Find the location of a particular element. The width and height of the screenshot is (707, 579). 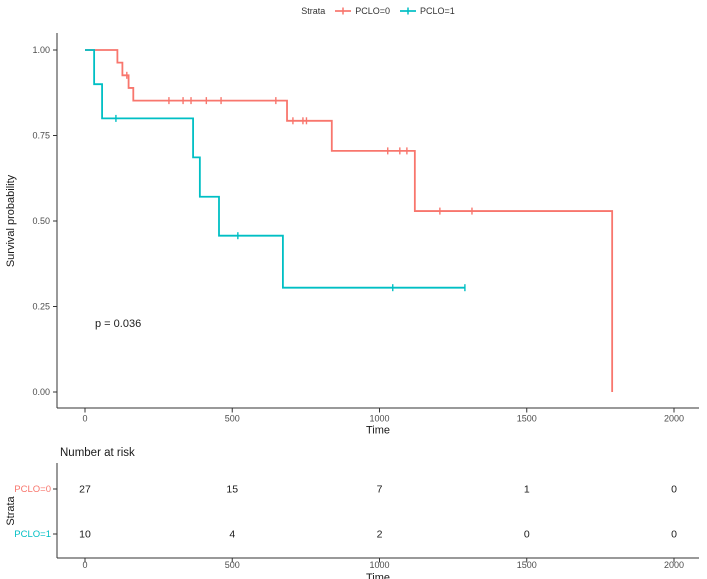

x-tick-label: 0 is located at coordinates (84, 419).